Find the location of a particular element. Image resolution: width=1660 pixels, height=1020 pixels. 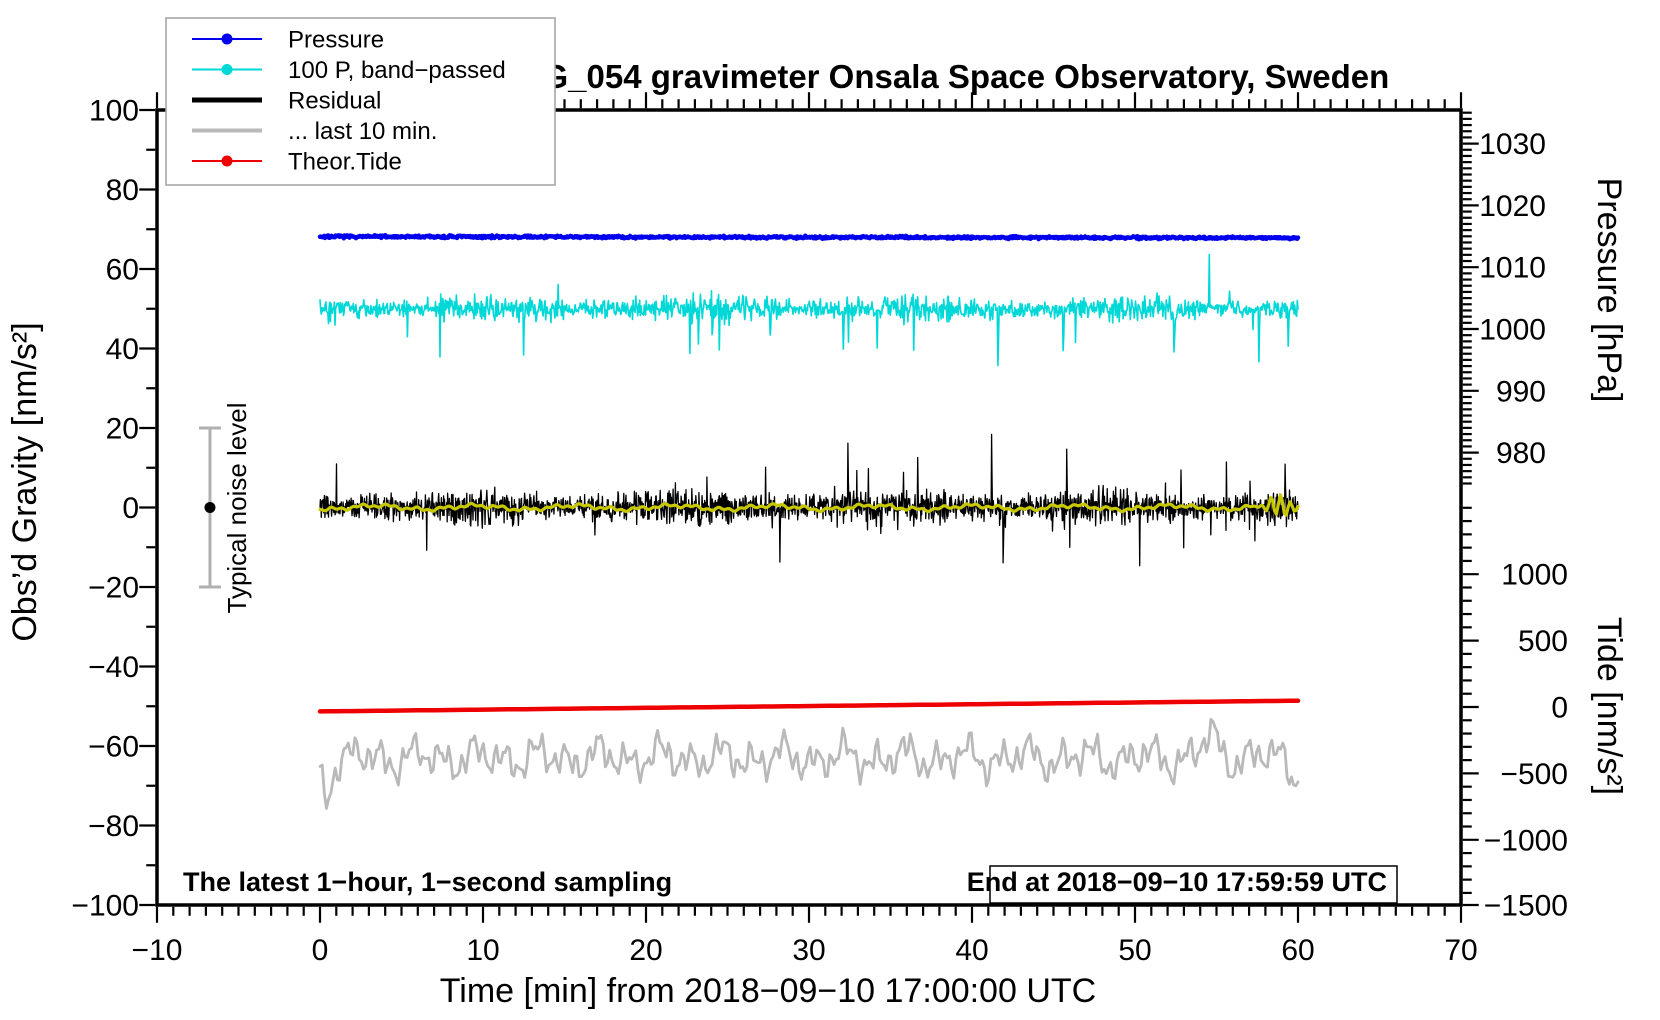

y-left-tick-label: 40 is located at coordinates (122, 349).